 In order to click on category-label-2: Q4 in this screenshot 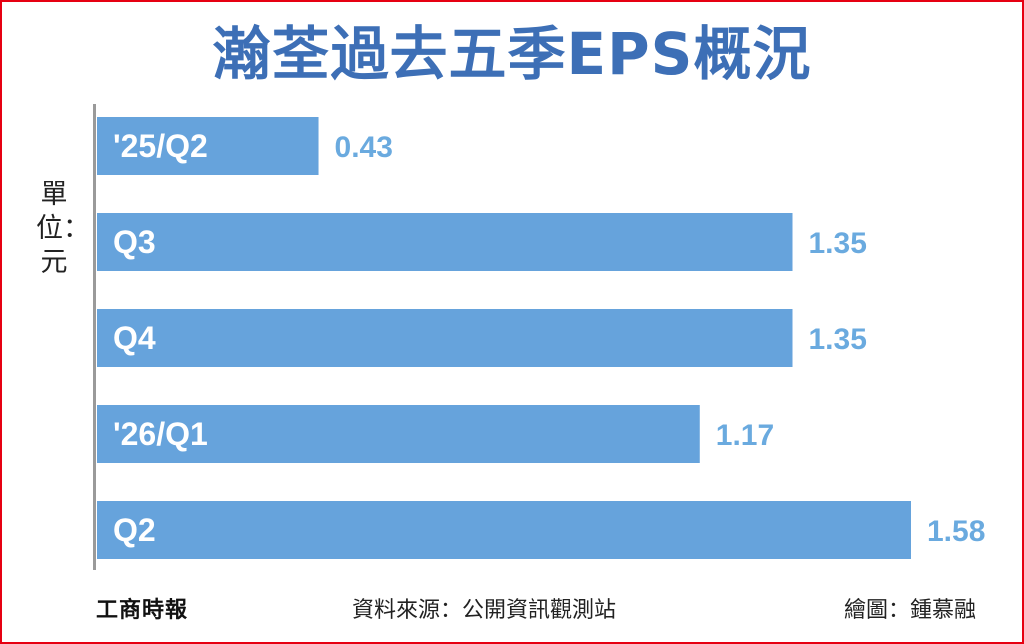, I will do `click(134, 338)`.